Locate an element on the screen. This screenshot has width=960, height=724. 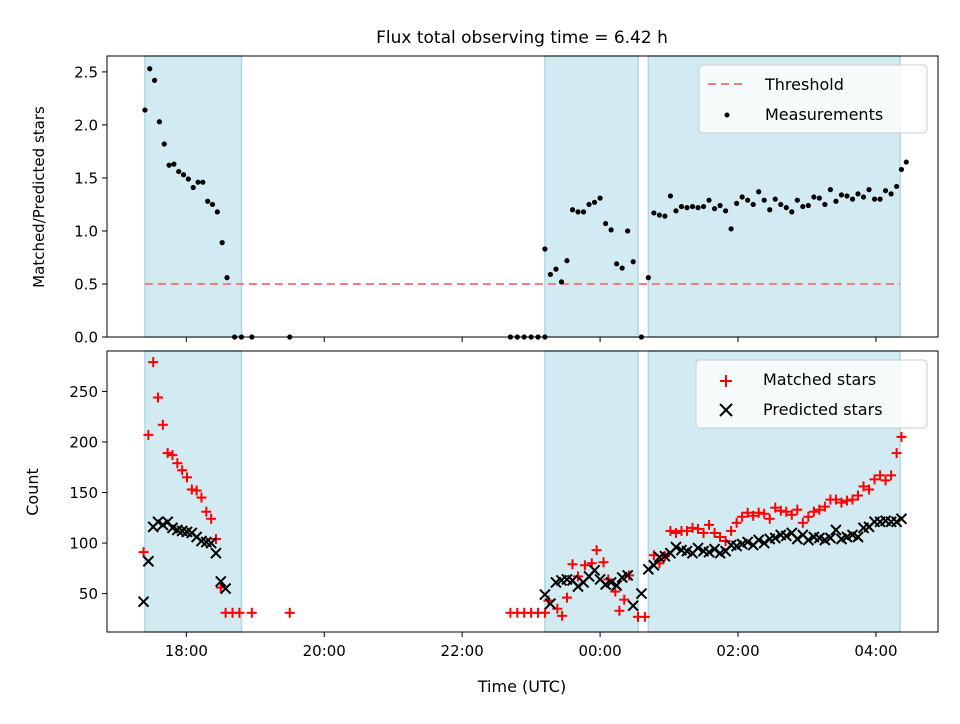
x-tick-label: 20:00 is located at coordinates (324, 651).